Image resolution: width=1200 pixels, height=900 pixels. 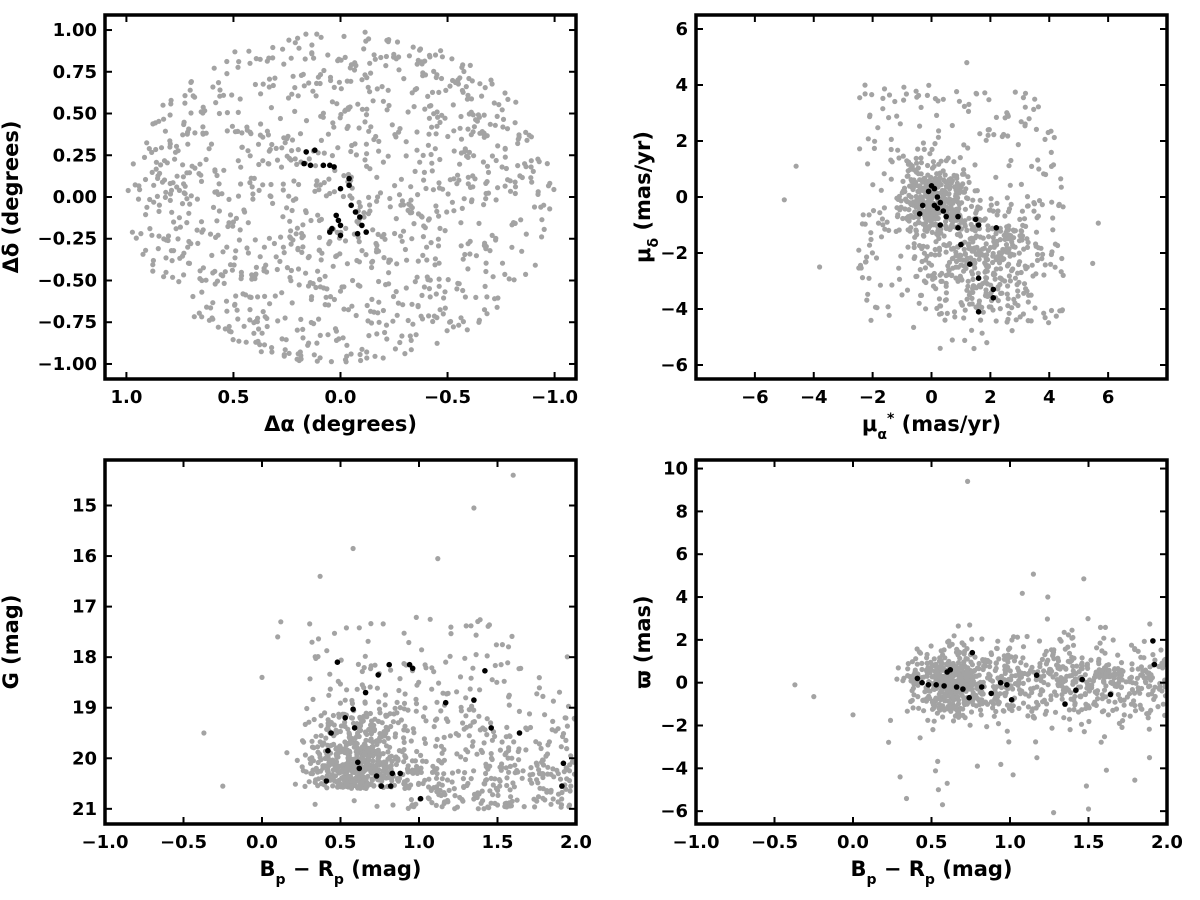 I want to click on field-points, so click(x=979, y=647).